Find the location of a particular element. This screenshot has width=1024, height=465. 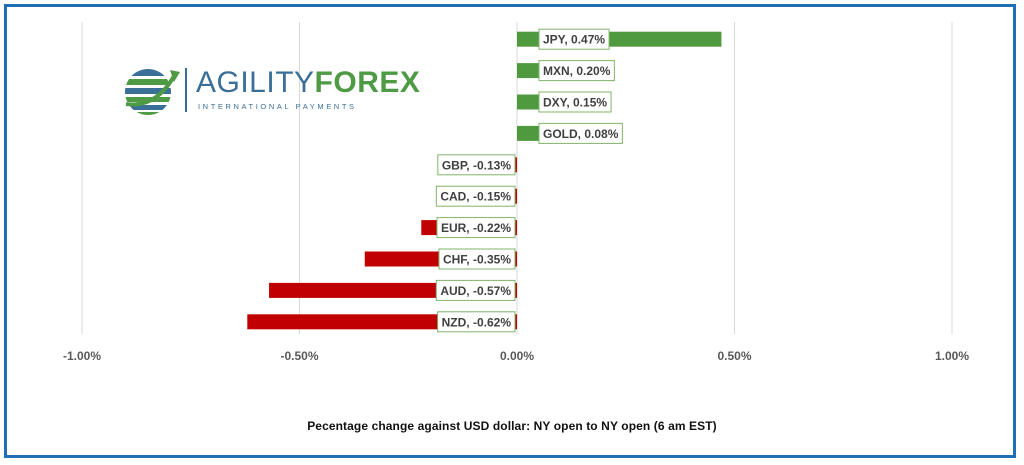

logo-wordmark: AGILITYFOREX is located at coordinates (308, 83).